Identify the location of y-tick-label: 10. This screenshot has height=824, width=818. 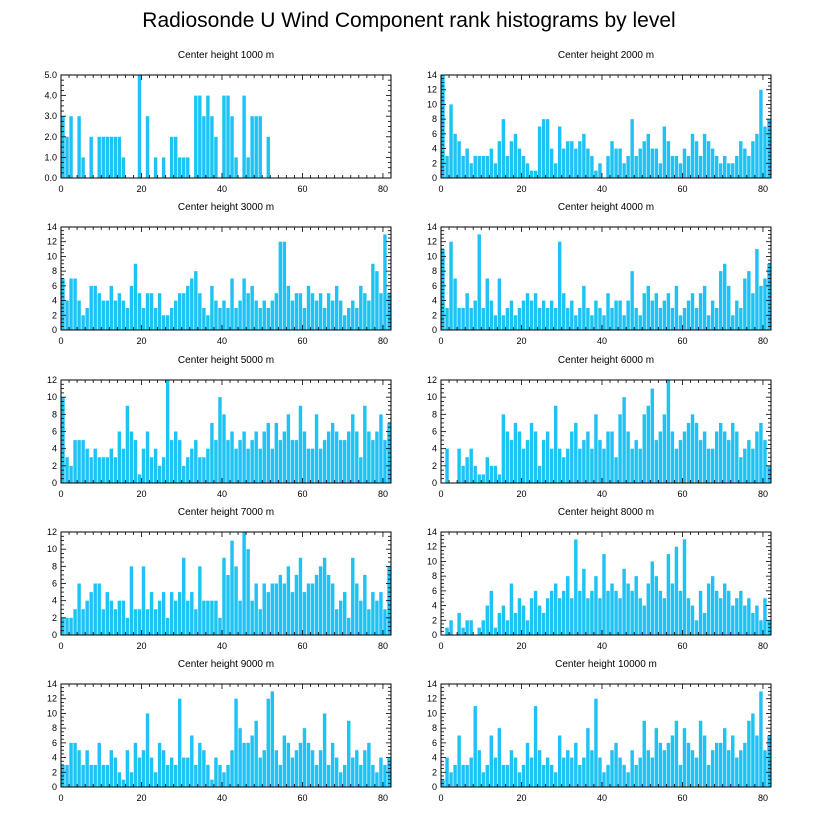
(432, 256).